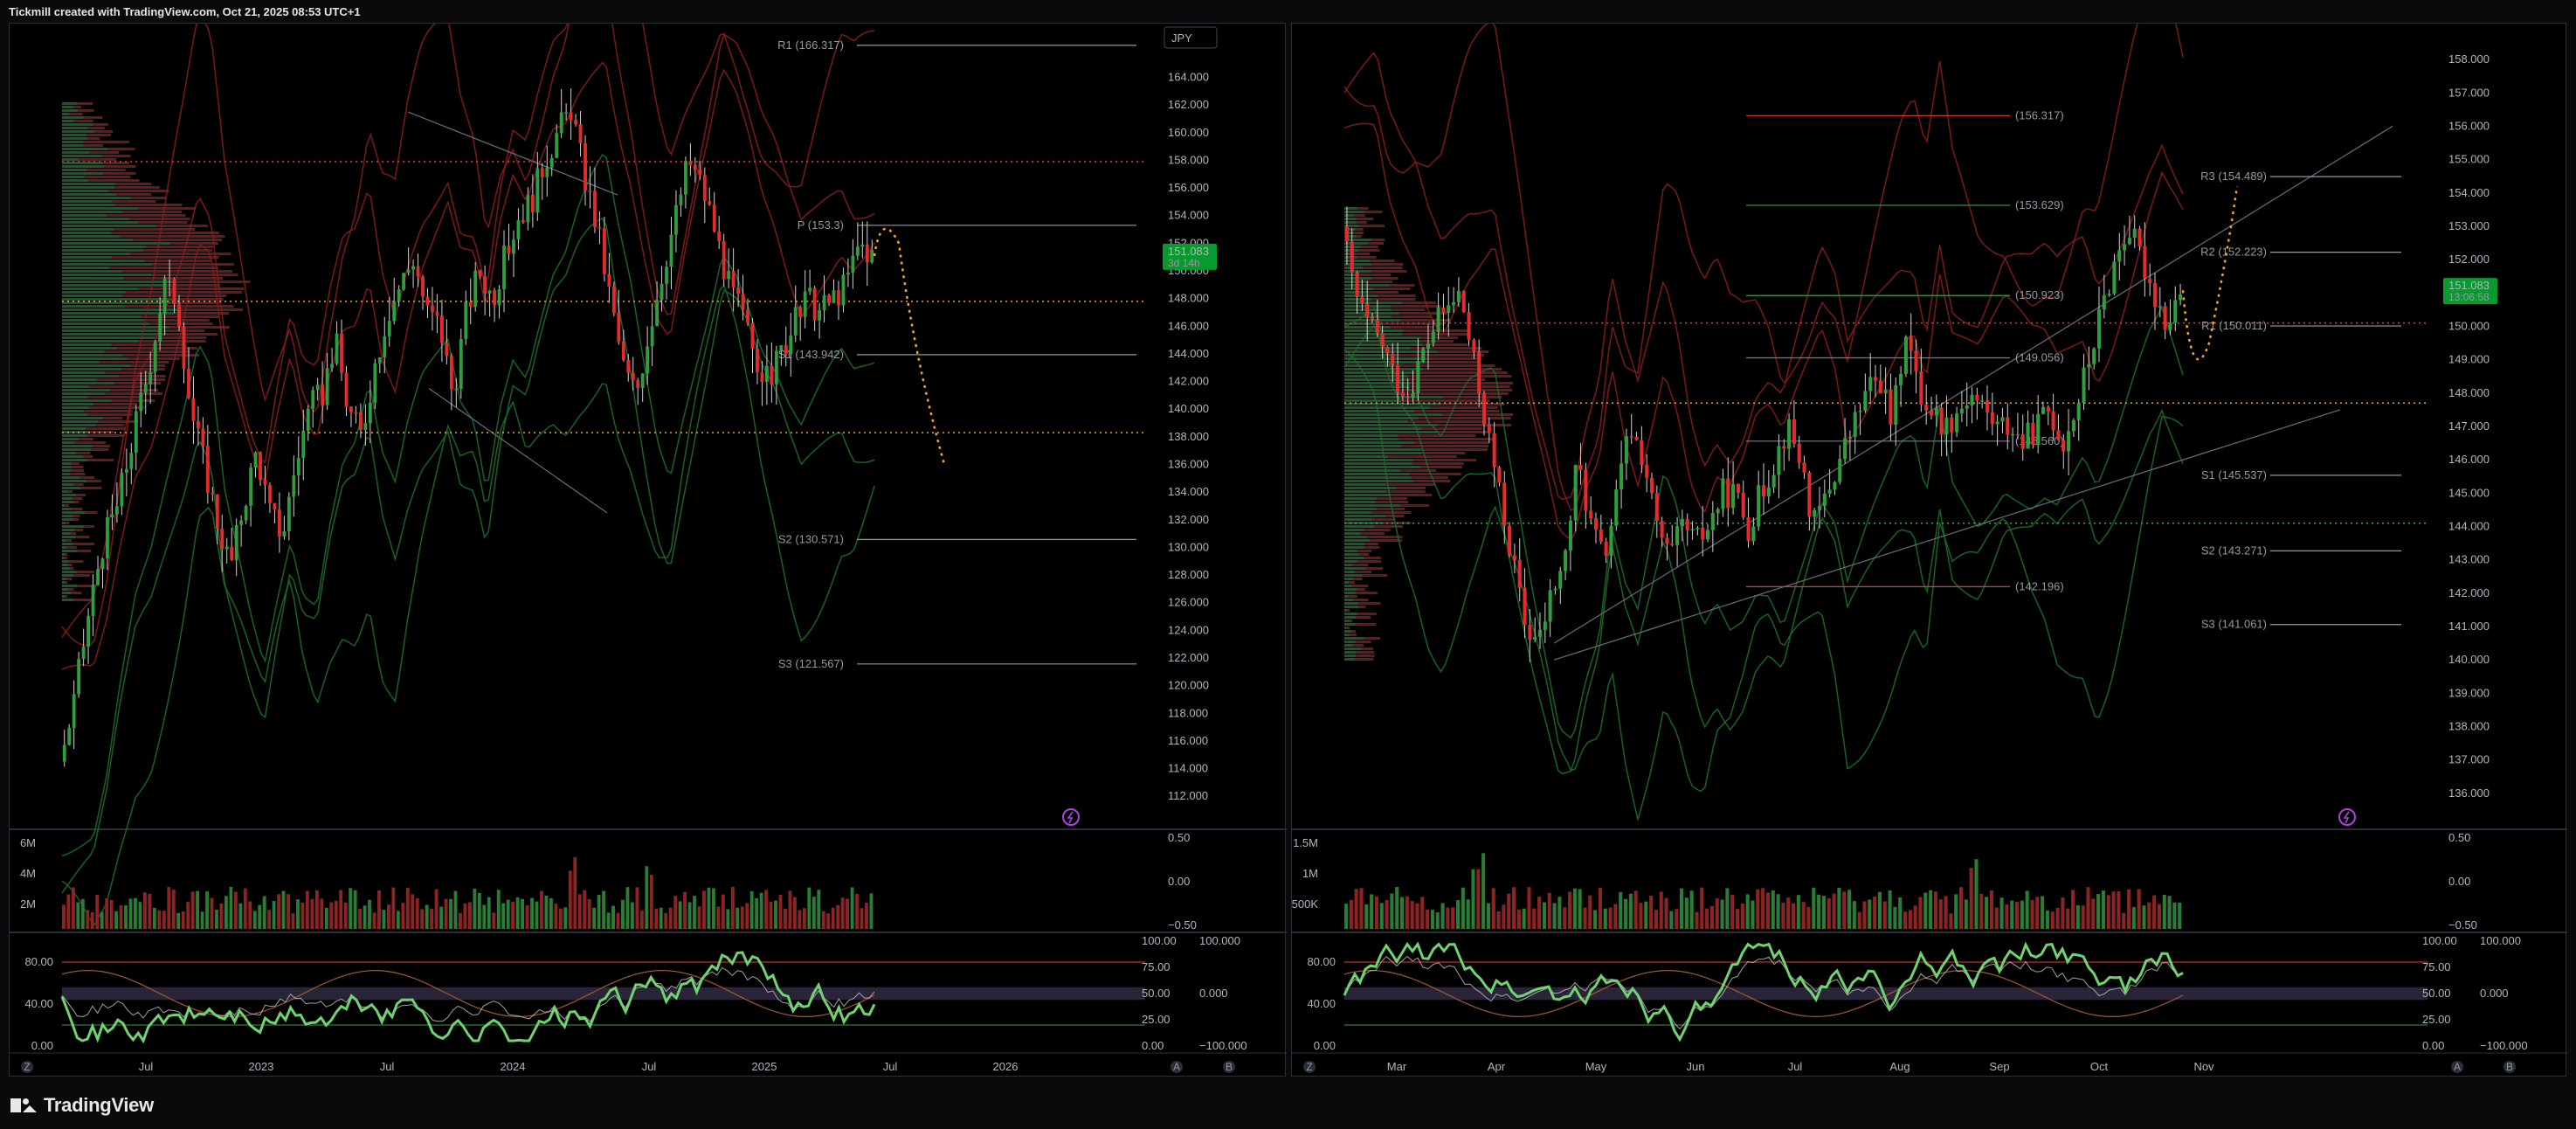  I want to click on currency-badge, so click(1191, 37).